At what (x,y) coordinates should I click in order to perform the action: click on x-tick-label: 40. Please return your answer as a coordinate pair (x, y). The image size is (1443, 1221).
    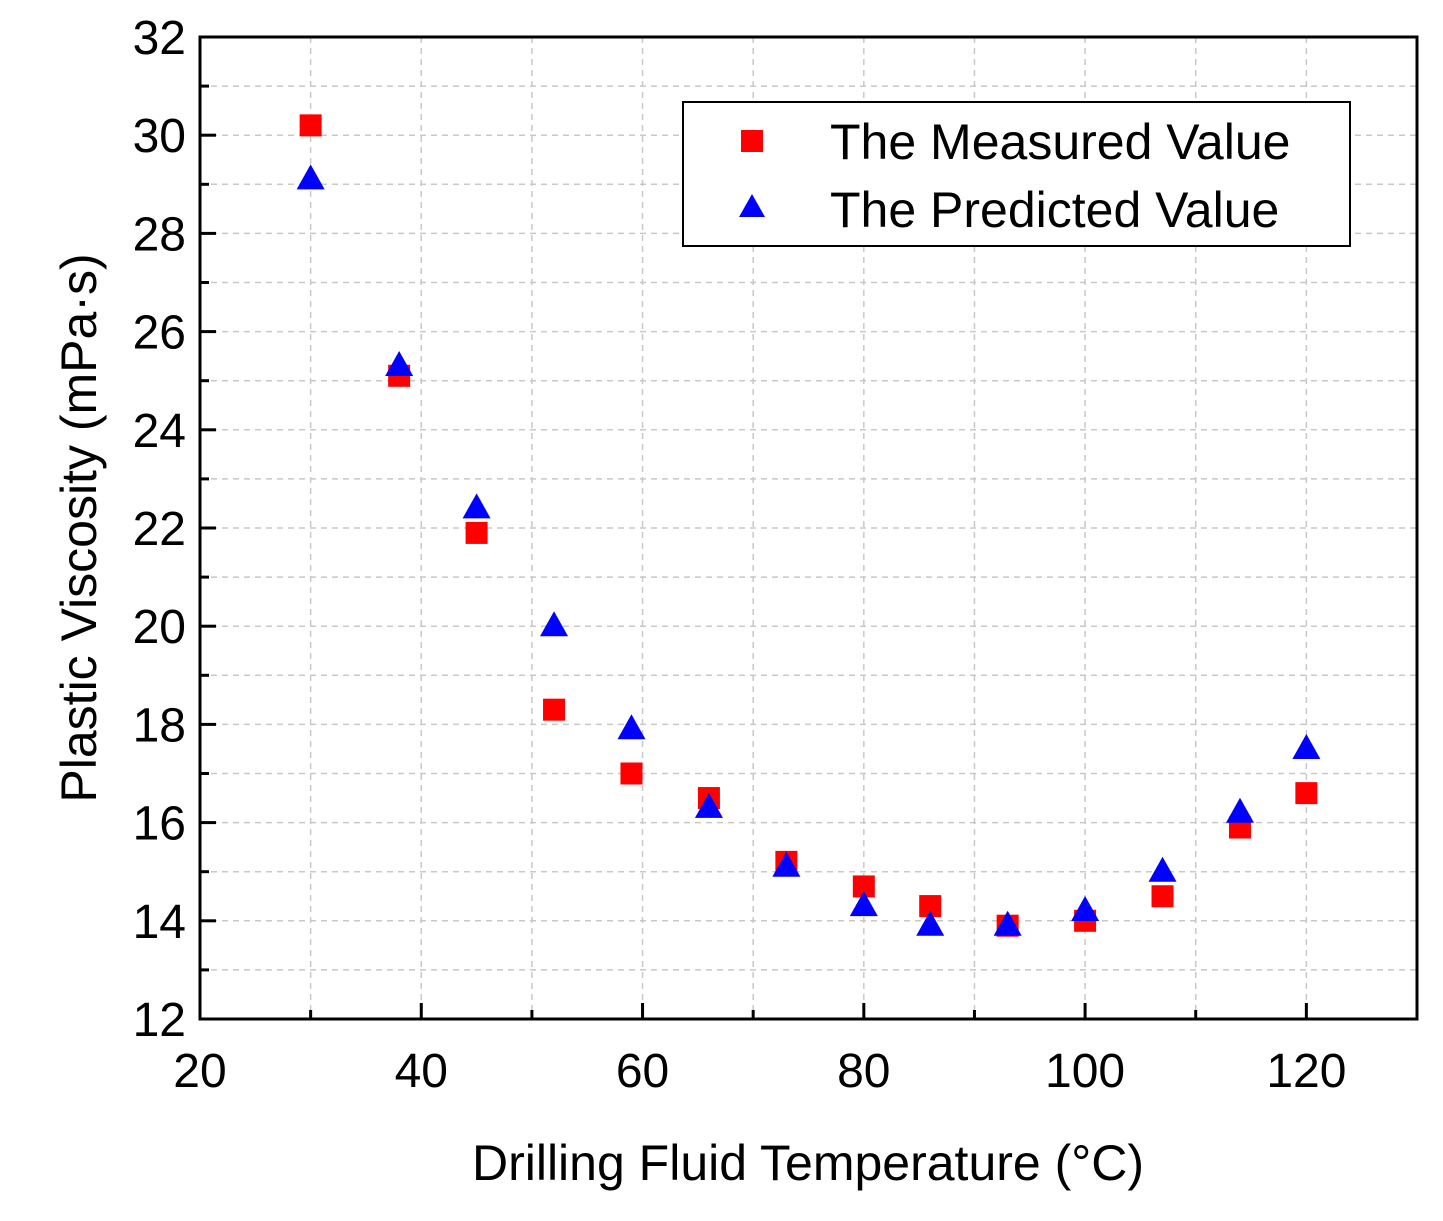
    Looking at the image, I should click on (421, 1071).